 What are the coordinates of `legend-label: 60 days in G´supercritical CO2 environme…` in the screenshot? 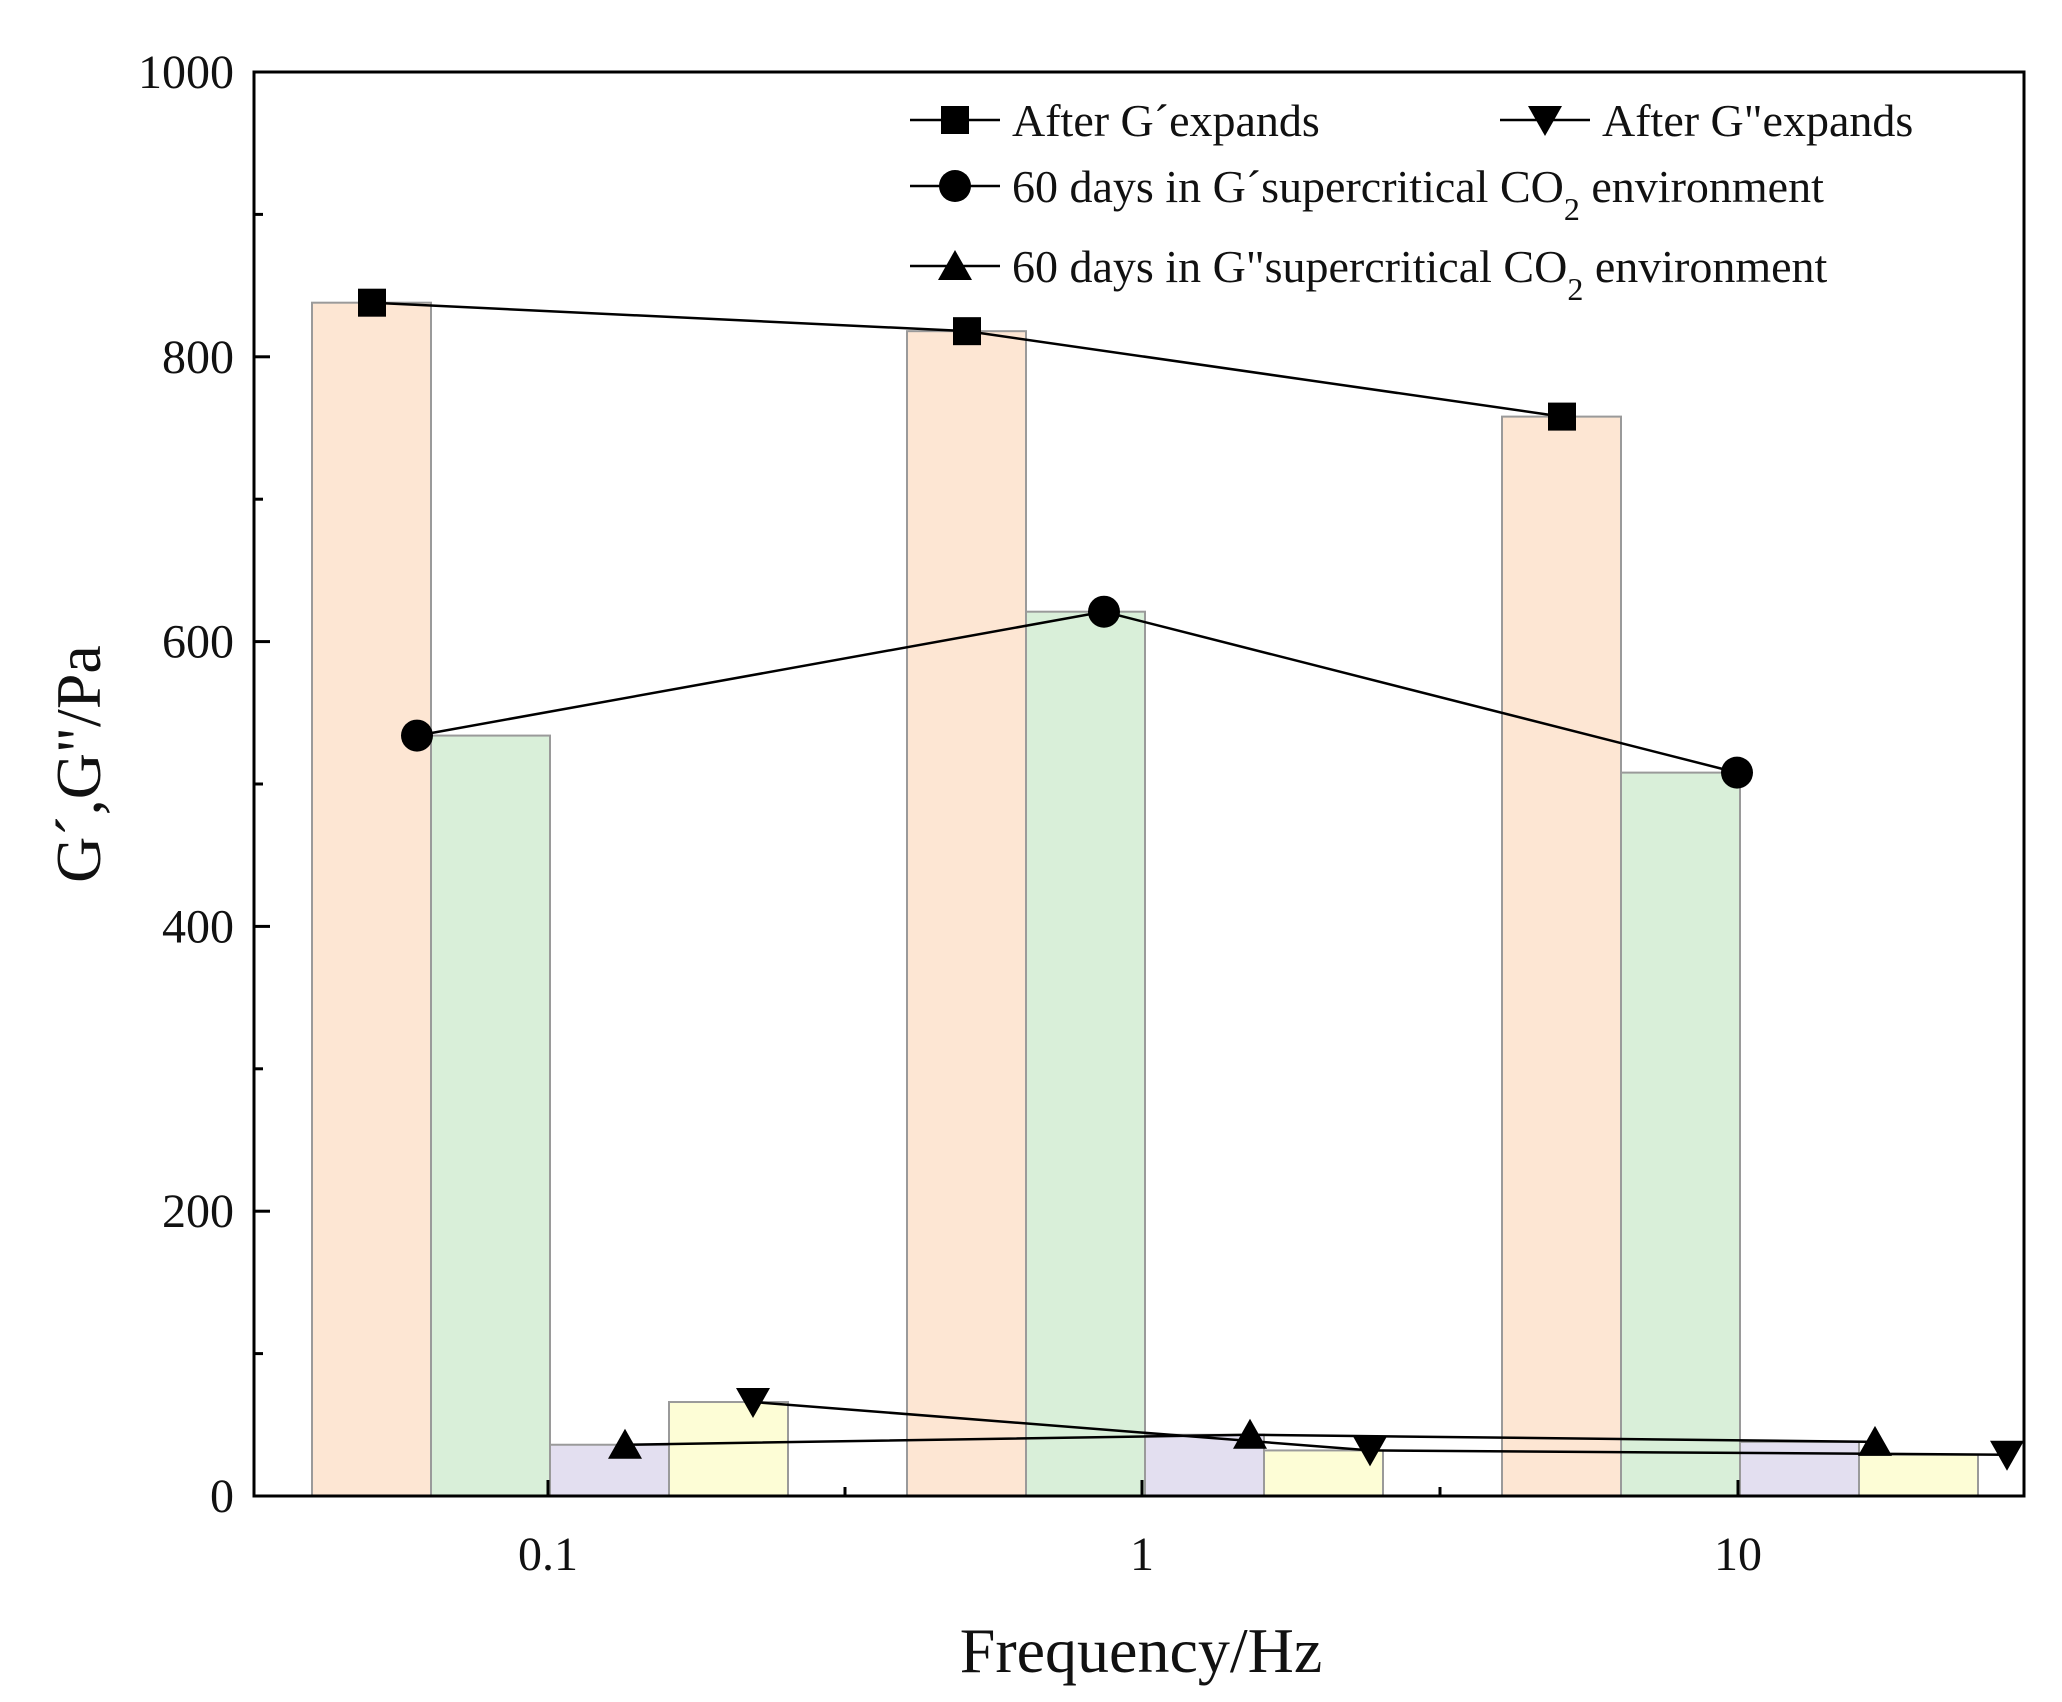 It's located at (1418, 194).